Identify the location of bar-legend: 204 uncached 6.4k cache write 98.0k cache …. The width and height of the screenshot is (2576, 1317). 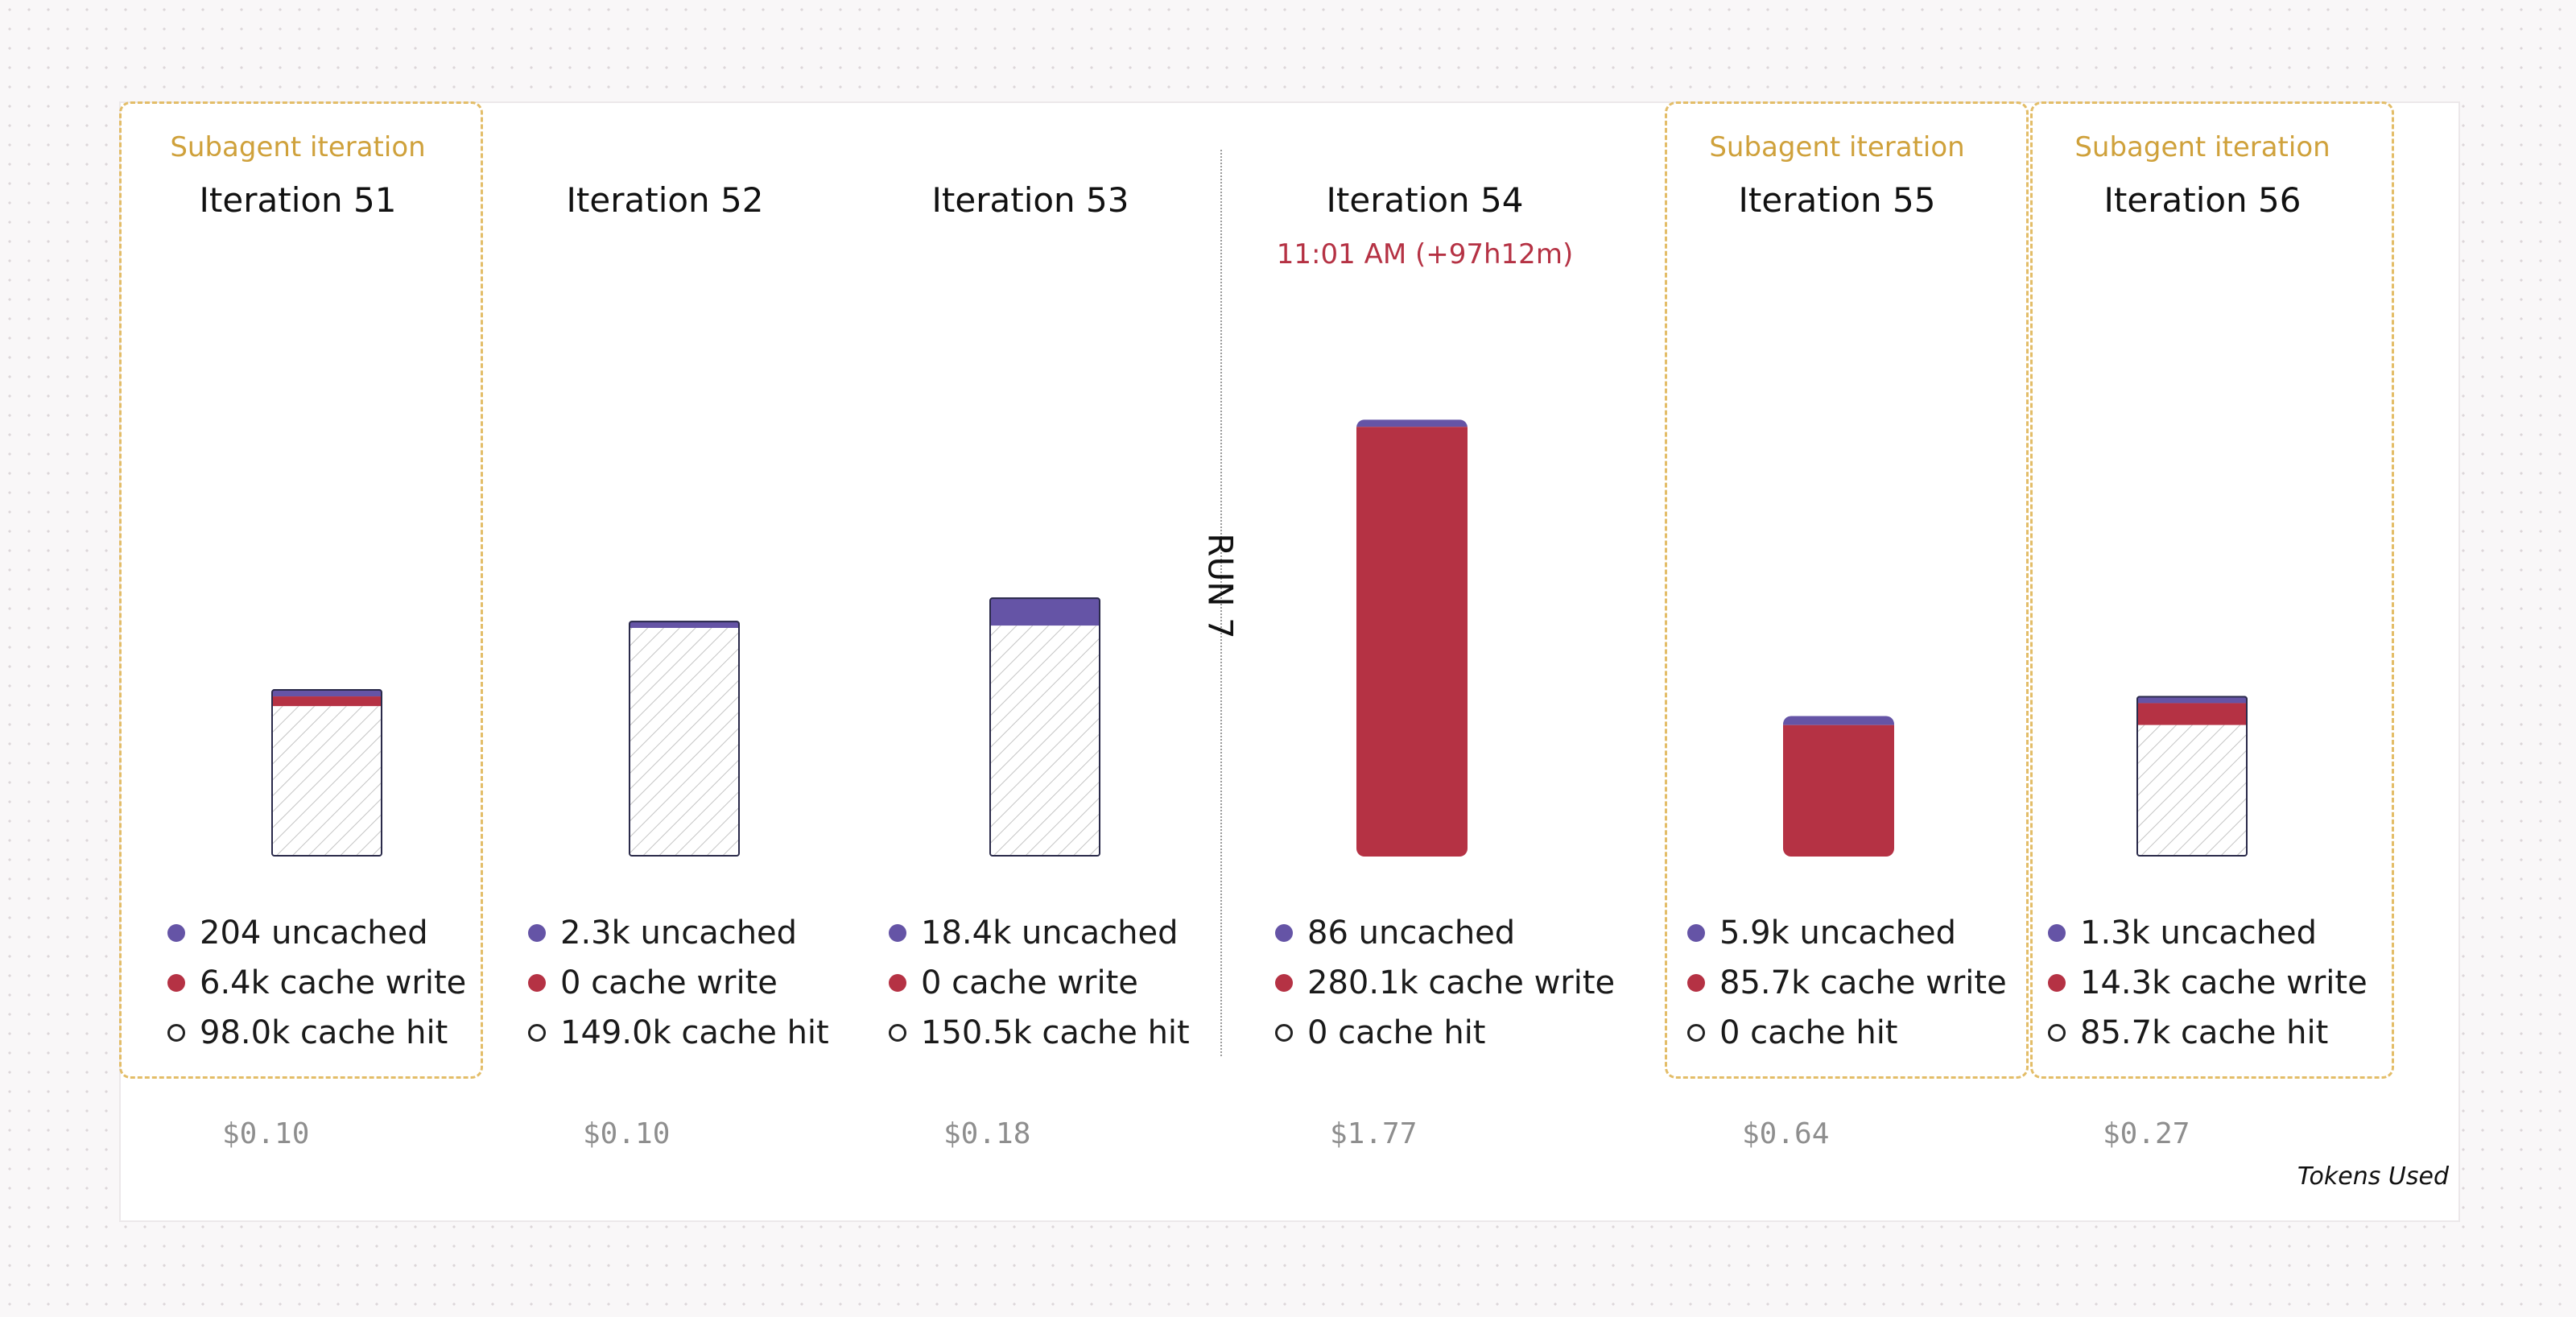
(316, 983).